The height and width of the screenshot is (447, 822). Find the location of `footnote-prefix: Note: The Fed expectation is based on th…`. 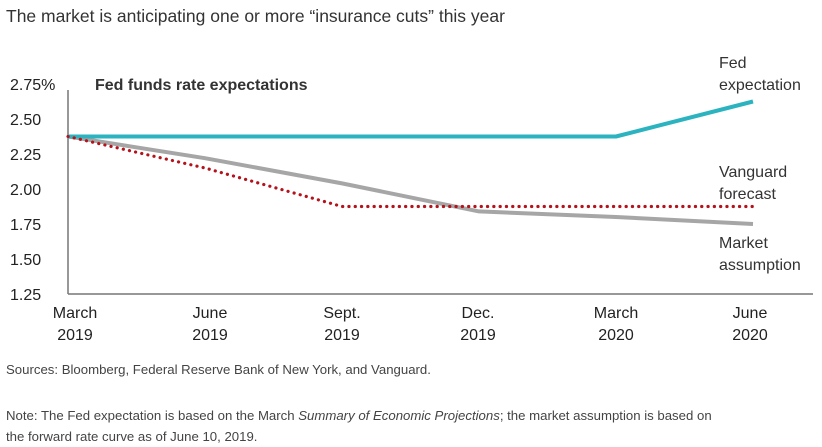

footnote-prefix: Note: The Fed expectation is based on th… is located at coordinates (152, 415).